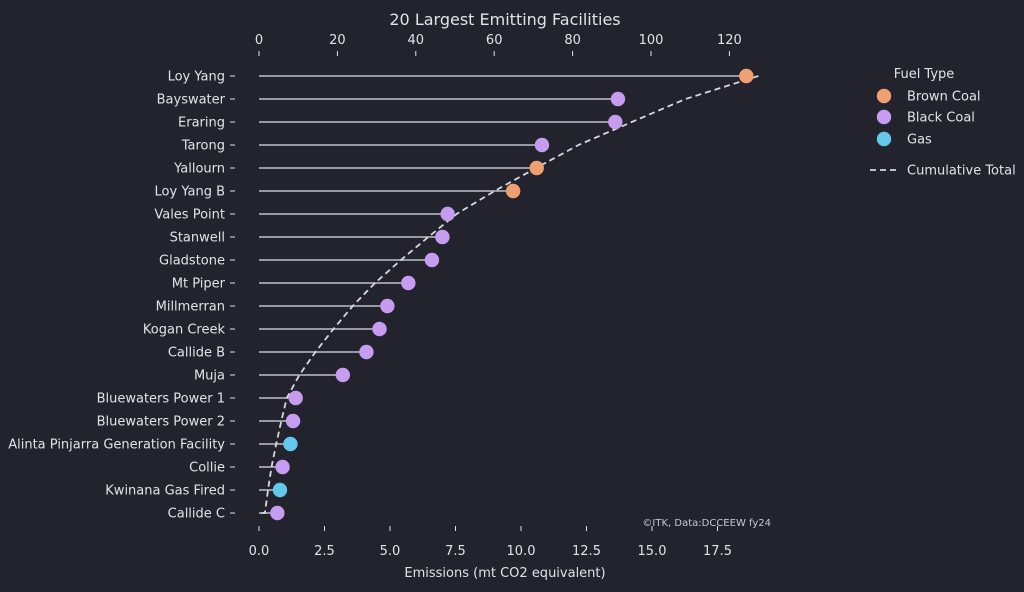 This screenshot has height=592, width=1024. What do you see at coordinates (651, 40) in the screenshot?
I see `x-tick-label-top: 100` at bounding box center [651, 40].